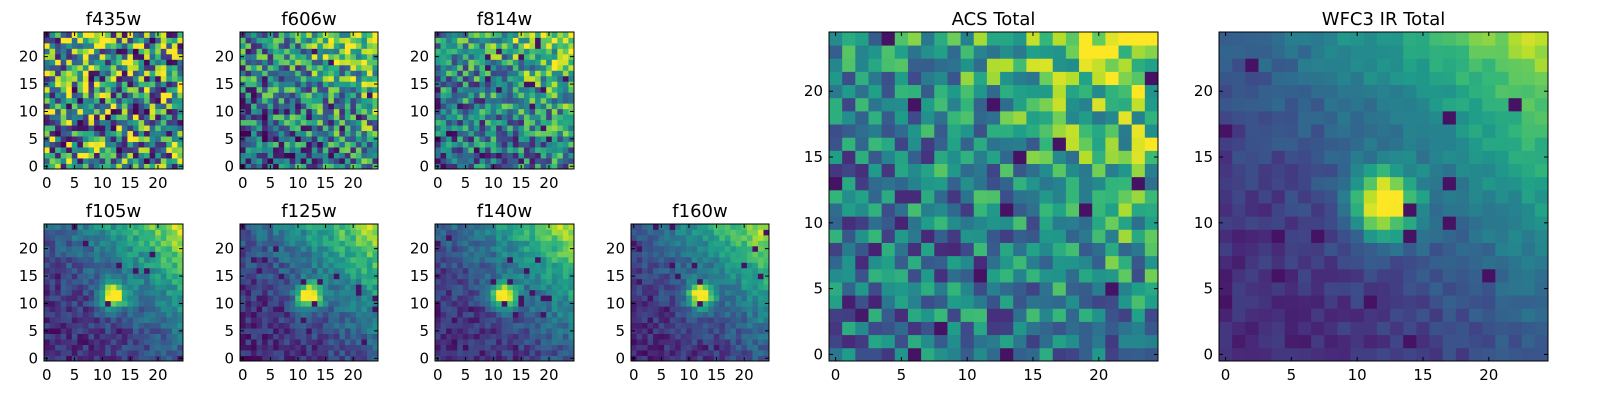 Image resolution: width=1600 pixels, height=400 pixels. What do you see at coordinates (102, 183) in the screenshot?
I see `x-tick-label: 10` at bounding box center [102, 183].